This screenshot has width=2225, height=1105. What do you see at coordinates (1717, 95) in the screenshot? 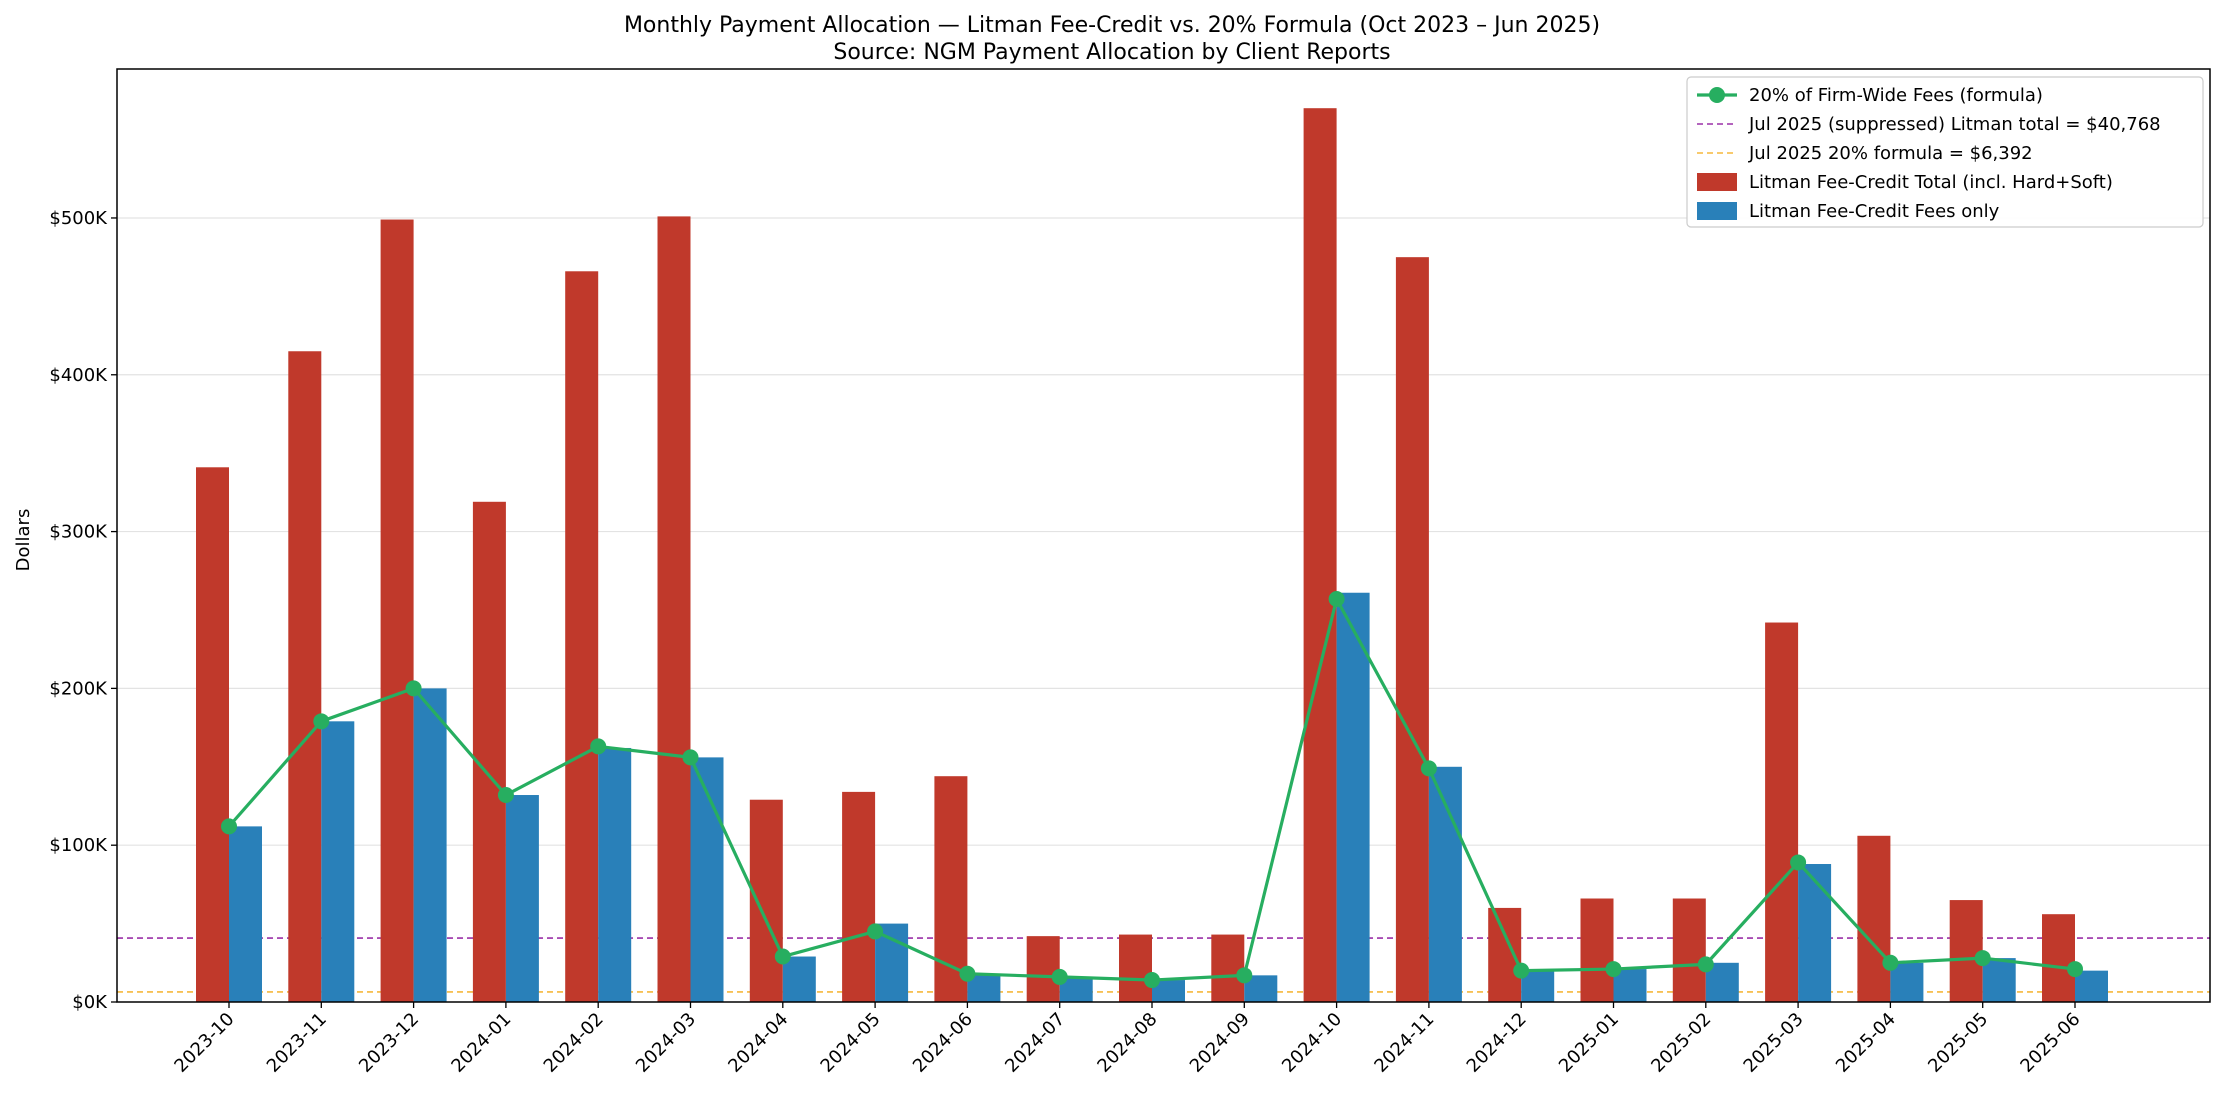
I see `legend-swatch-marker` at bounding box center [1717, 95].